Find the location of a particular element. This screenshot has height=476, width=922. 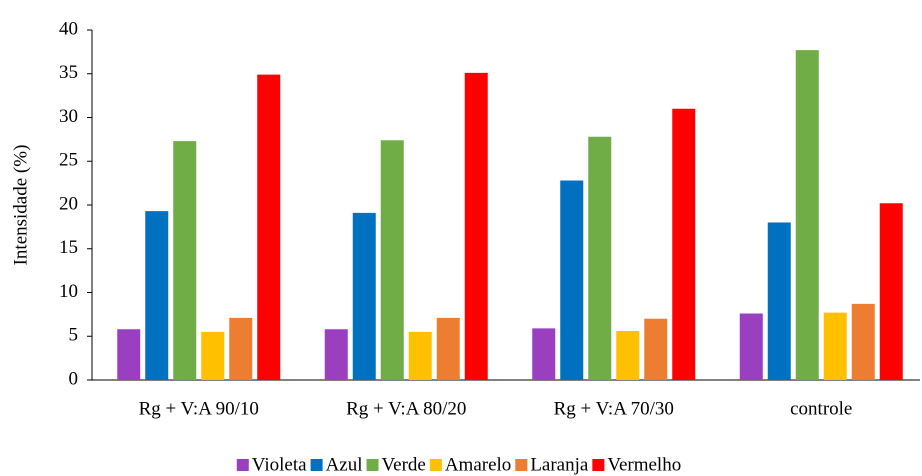

y-tick-label: 40 is located at coordinates (68, 28).